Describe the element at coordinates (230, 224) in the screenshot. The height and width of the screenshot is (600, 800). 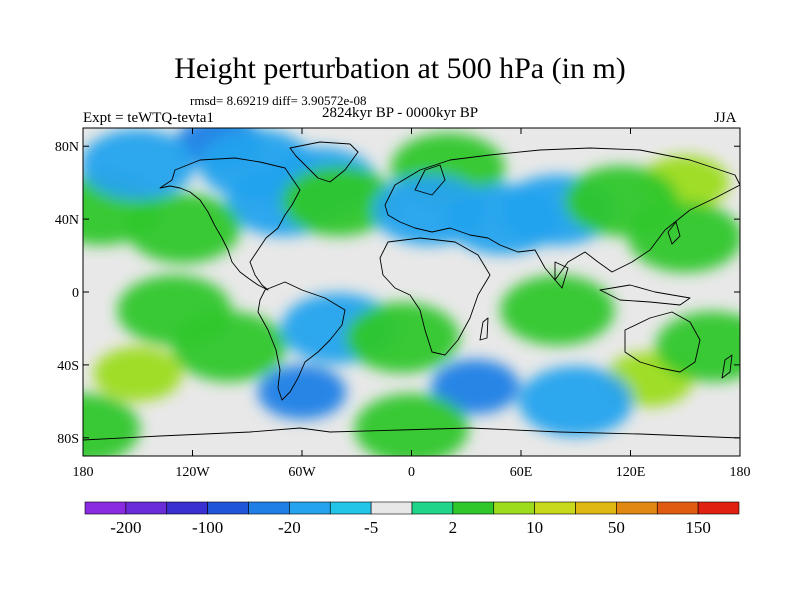
I see `coastline-north-america` at that location.